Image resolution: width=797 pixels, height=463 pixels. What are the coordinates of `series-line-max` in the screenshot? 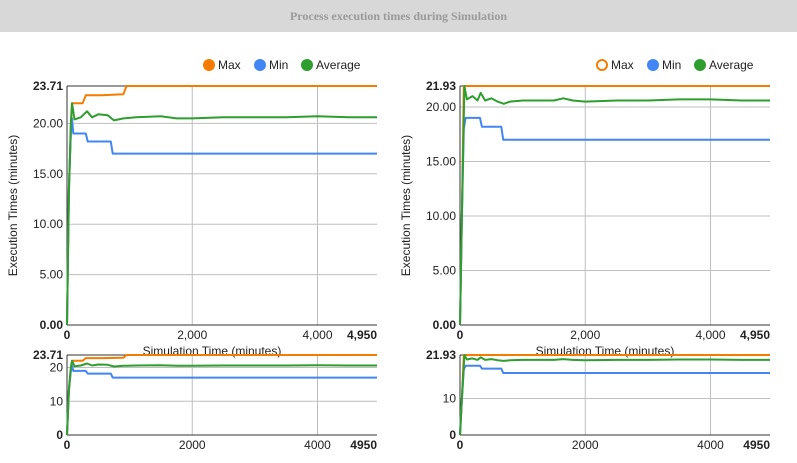 It's located at (614, 395).